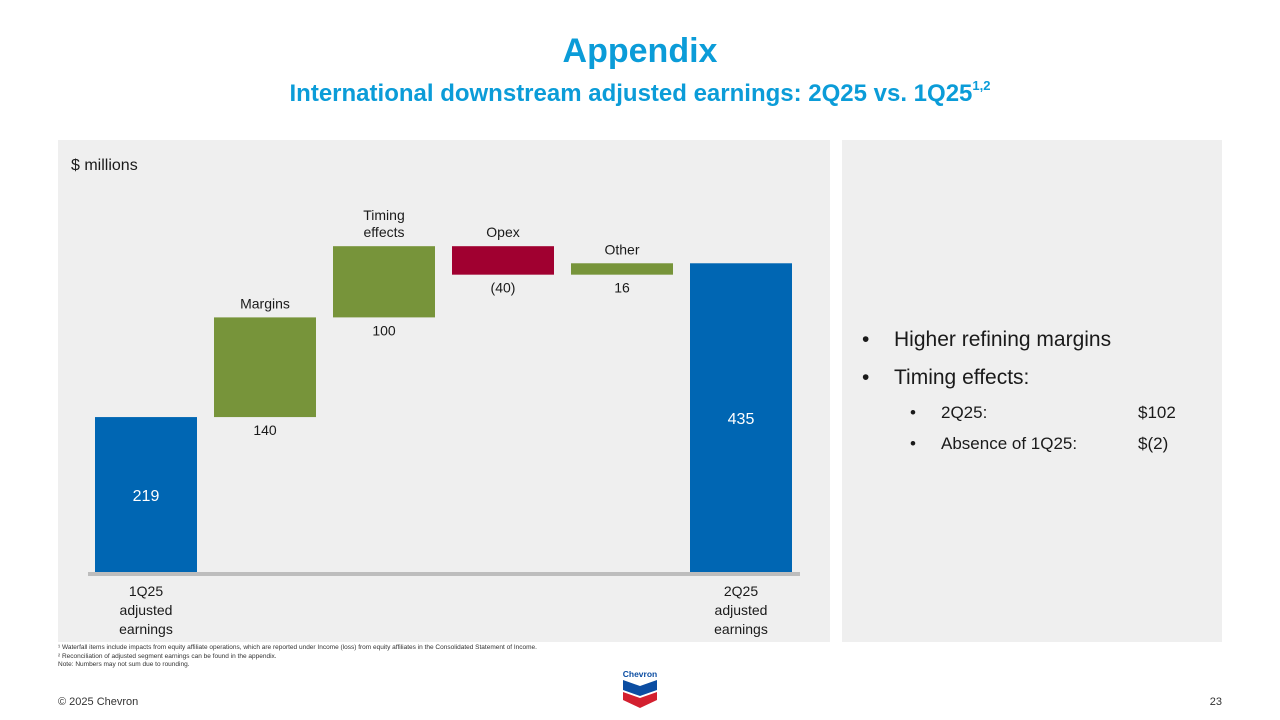 The width and height of the screenshot is (1280, 720). Describe the element at coordinates (502, 232) in the screenshot. I see `category-label-opex: Opex` at that location.